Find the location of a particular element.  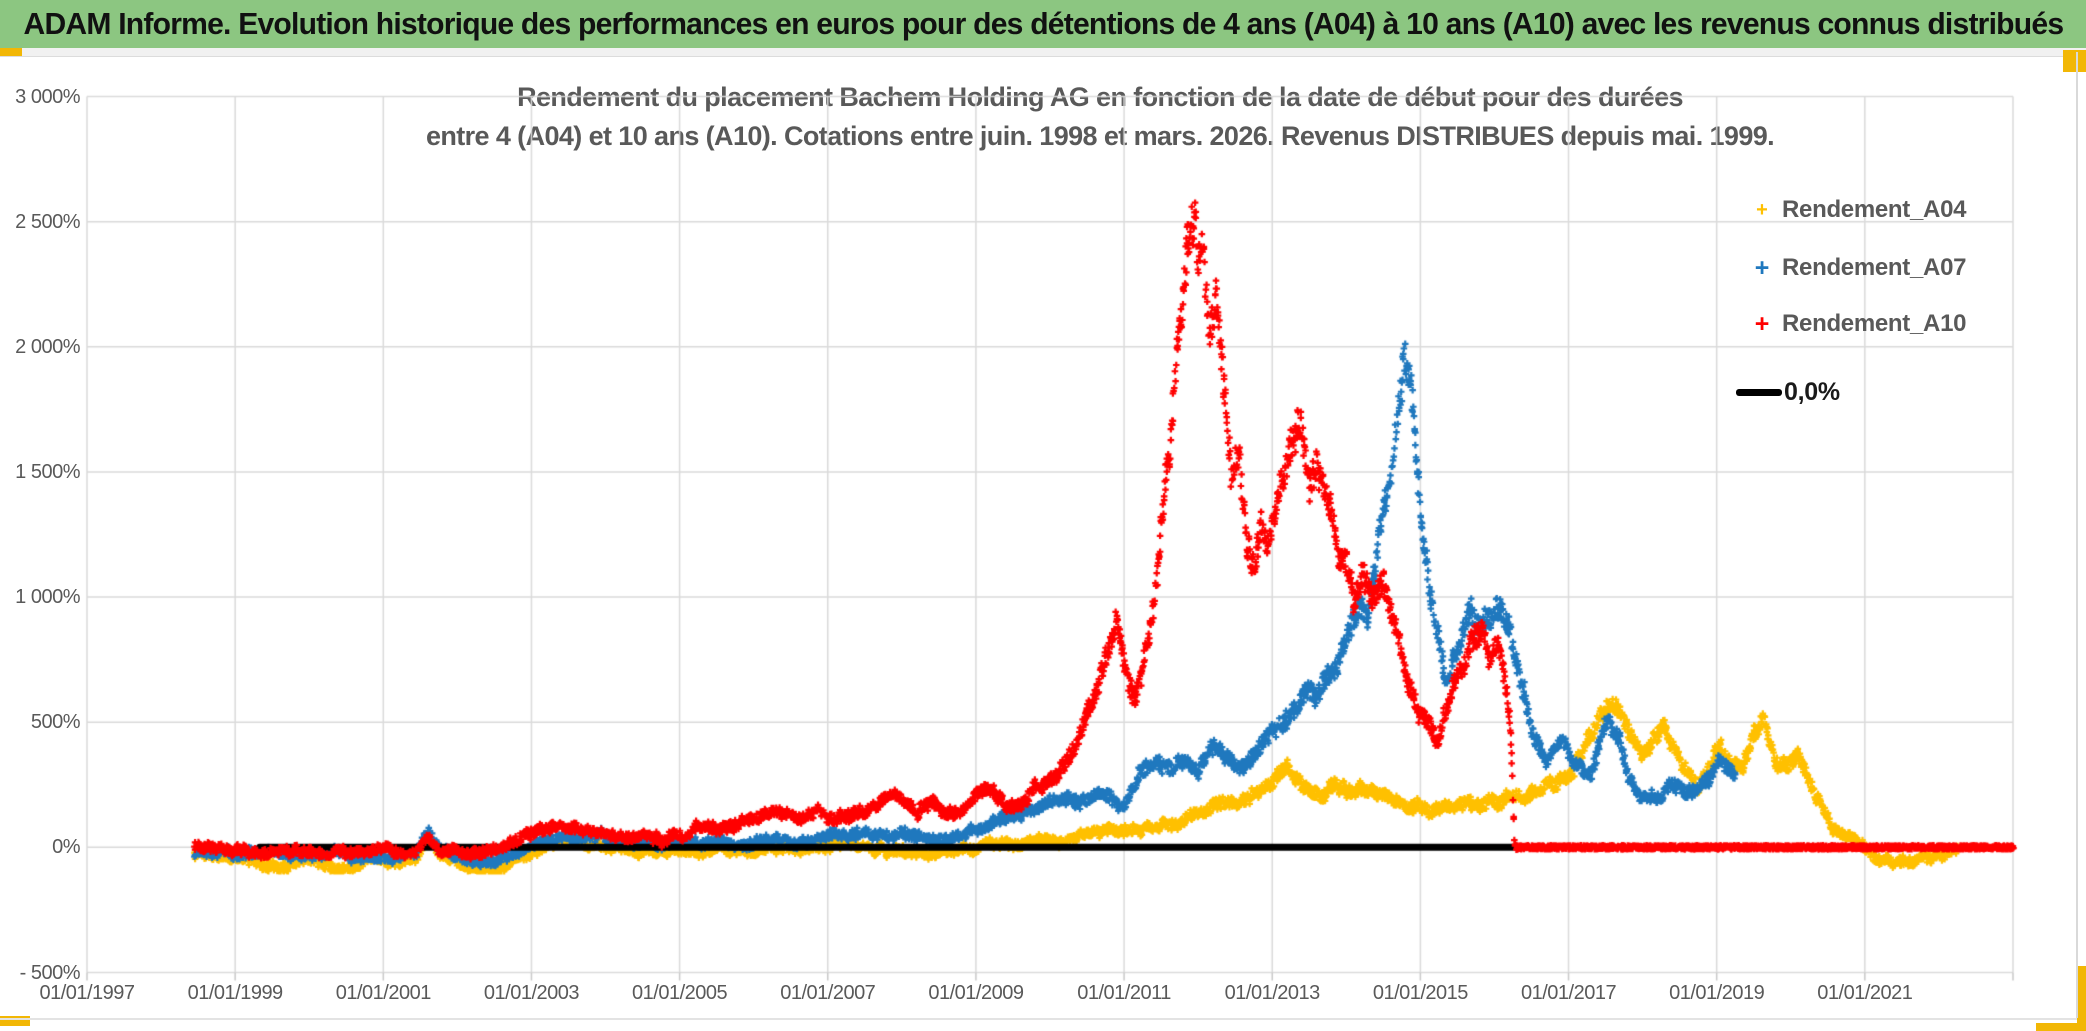

x-axis-label: 01/01/2019 is located at coordinates (1717, 993).